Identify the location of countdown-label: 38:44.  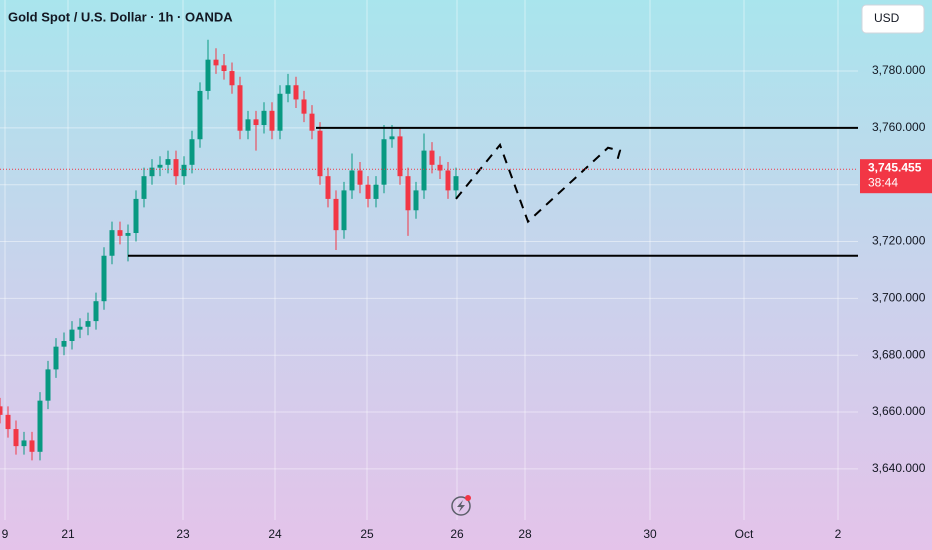
(883, 182).